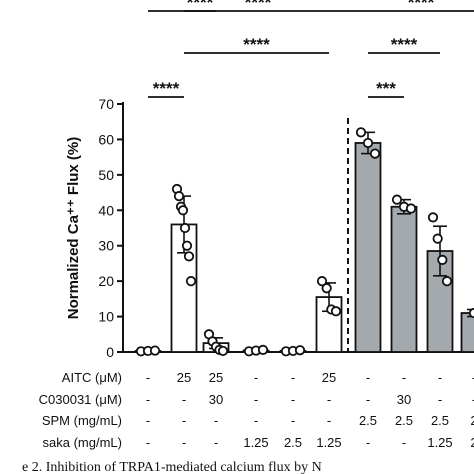 Image resolution: width=474 pixels, height=474 pixels. Describe the element at coordinates (80, 399) in the screenshot. I see `condition-label: C030031 (μM)` at that location.